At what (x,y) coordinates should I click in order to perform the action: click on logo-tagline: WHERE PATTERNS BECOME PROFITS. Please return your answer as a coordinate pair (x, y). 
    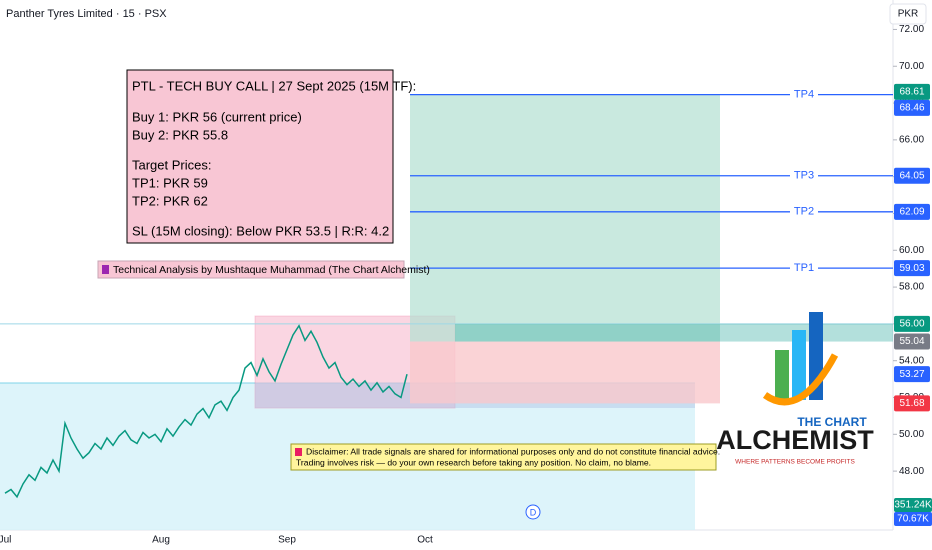
    Looking at the image, I should click on (795, 462).